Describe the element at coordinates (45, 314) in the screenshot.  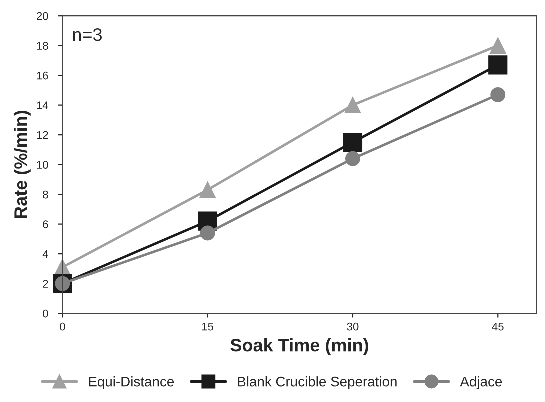
I see `y-tick-label: 0` at that location.